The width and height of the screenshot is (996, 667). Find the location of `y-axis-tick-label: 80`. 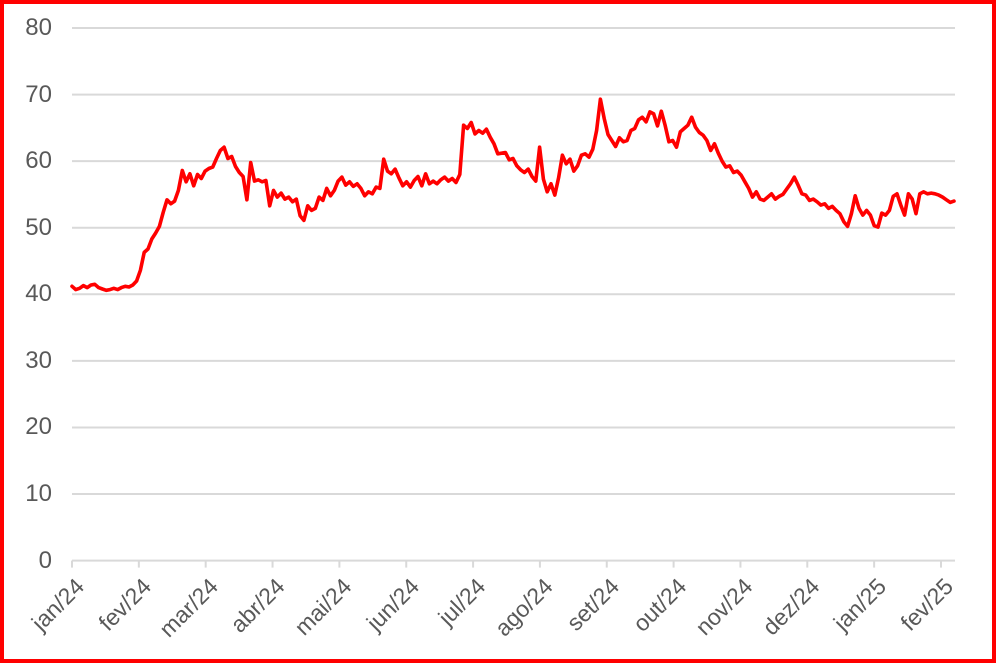

y-axis-tick-label: 80 is located at coordinates (38, 27).